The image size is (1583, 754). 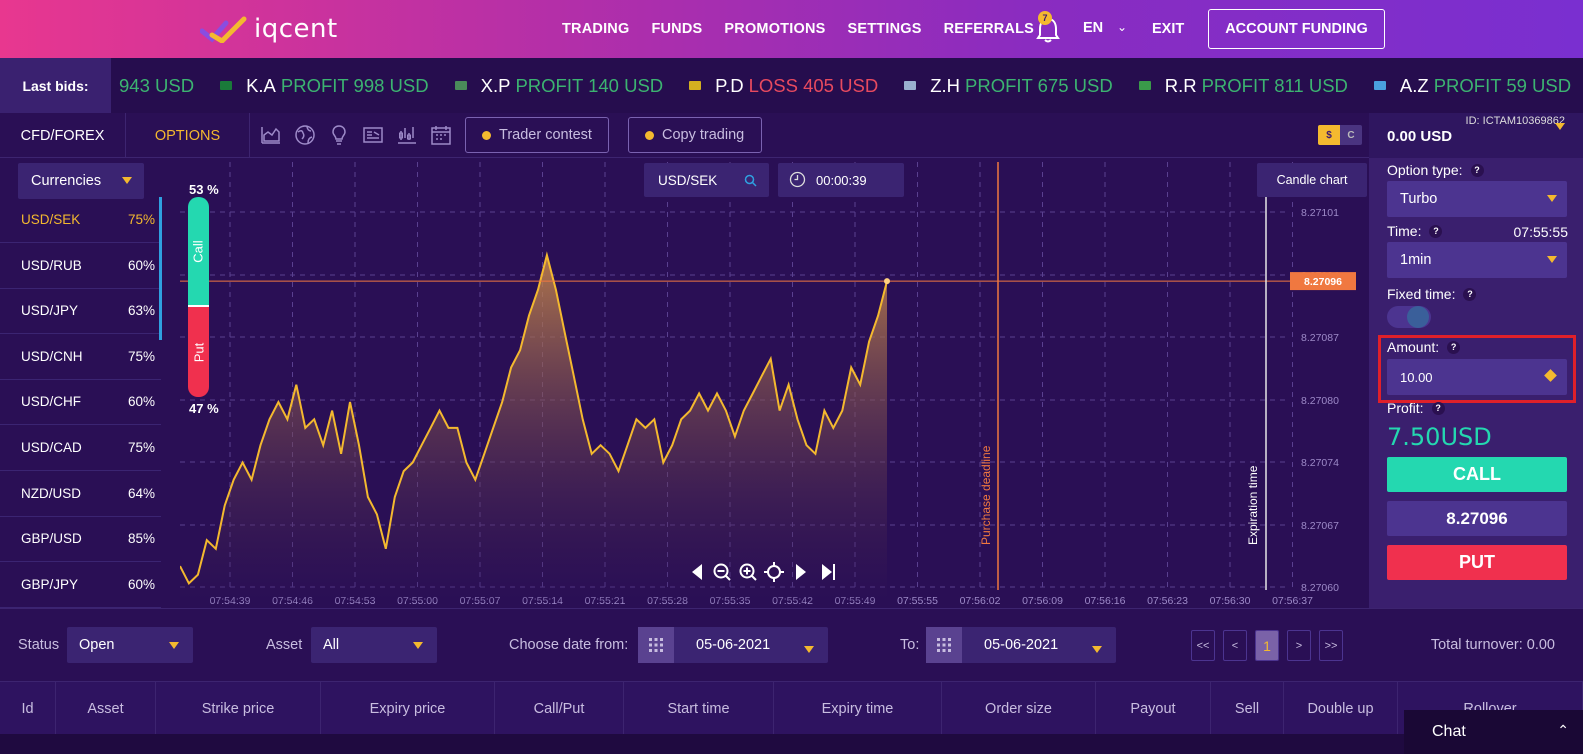 I want to click on chevron-up-icon: ⌃, so click(x=1563, y=730).